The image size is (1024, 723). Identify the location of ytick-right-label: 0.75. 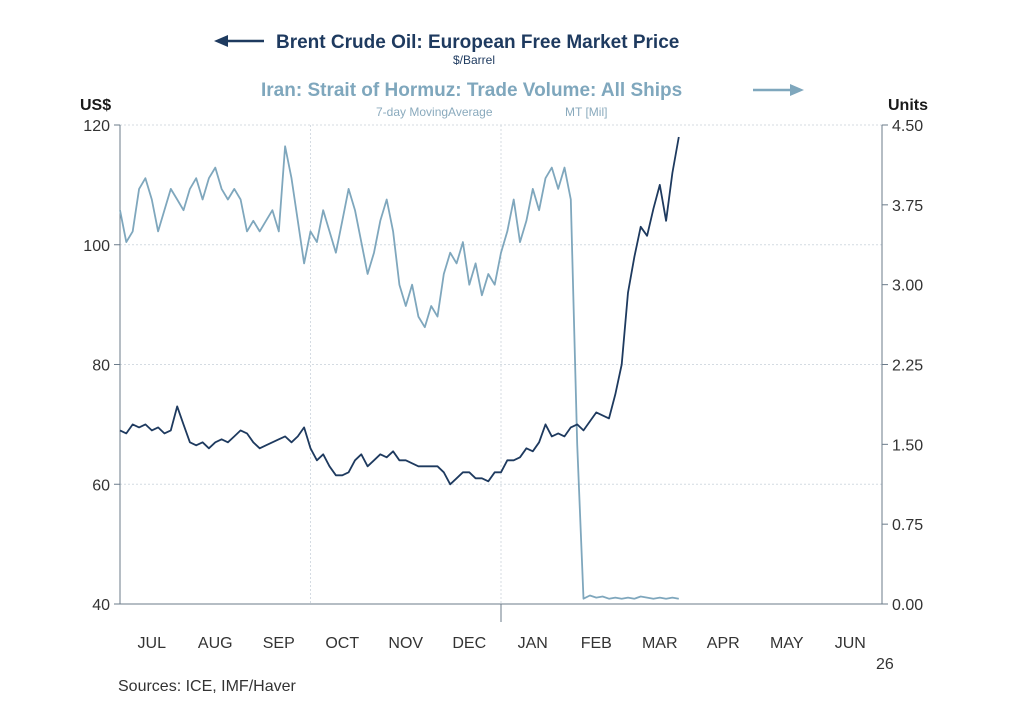
(907, 525).